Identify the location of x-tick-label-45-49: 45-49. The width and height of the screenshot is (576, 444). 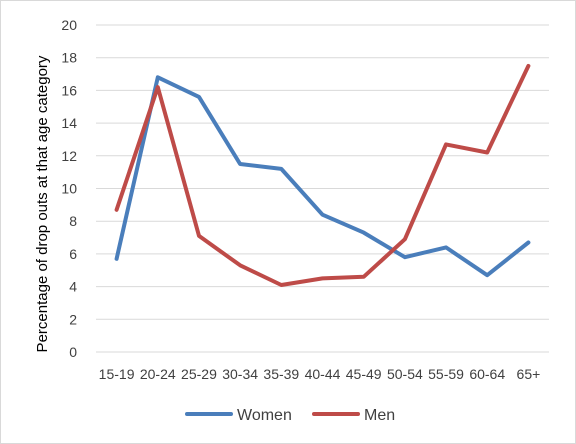
(364, 374).